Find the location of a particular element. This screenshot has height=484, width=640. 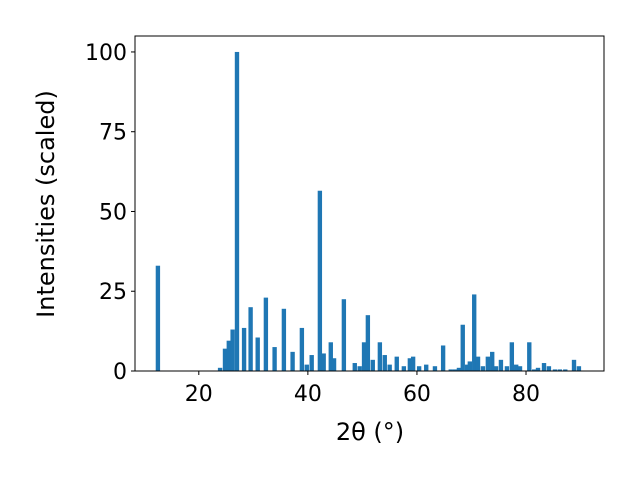

y-tick-label: 100 is located at coordinates (106, 53).